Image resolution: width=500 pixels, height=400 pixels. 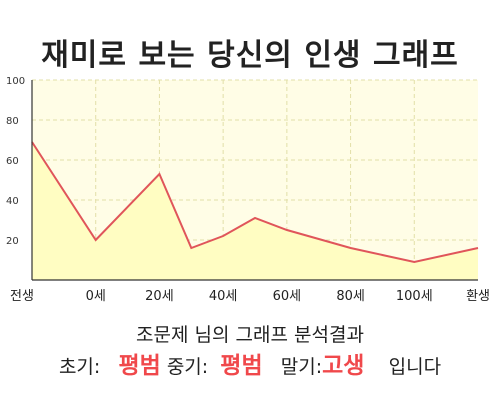 I want to click on y-tick-label: 20, so click(x=12, y=241).